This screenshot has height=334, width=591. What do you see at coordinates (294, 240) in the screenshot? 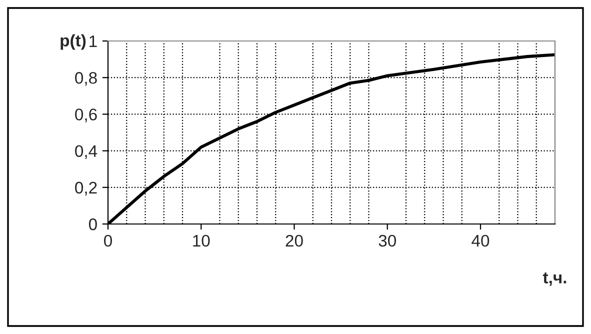
I see `x-tick-label: 20` at bounding box center [294, 240].